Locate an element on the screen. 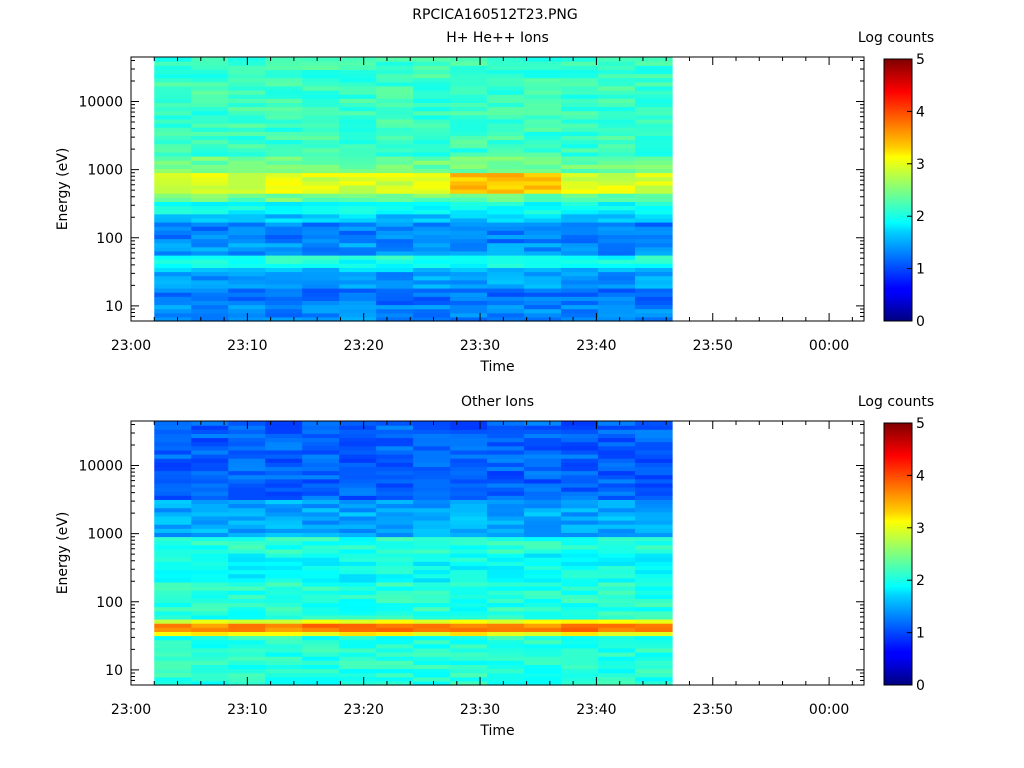 Image resolution: width=1024 pixels, height=768 pixels. x-tick-label: 00:00 is located at coordinates (829, 710).